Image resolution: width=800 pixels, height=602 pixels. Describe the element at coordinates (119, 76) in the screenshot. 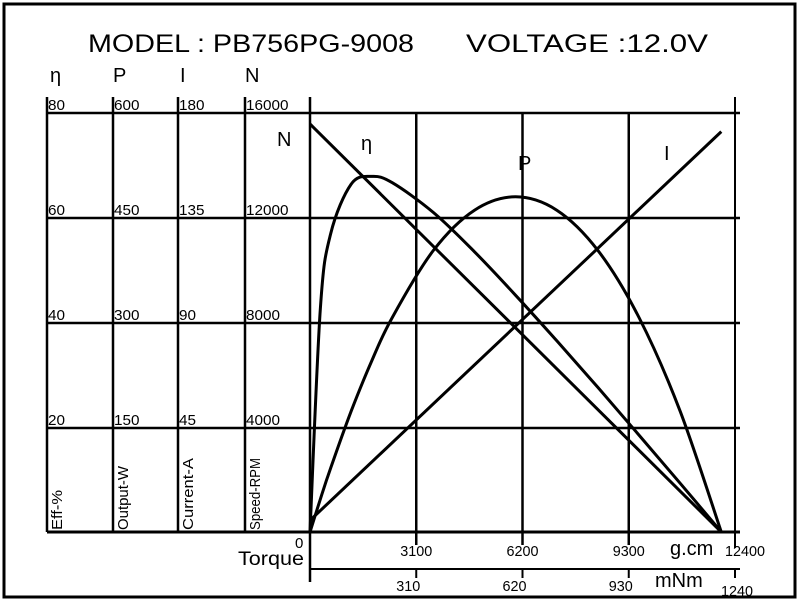

I see `axis-symbol: P` at that location.